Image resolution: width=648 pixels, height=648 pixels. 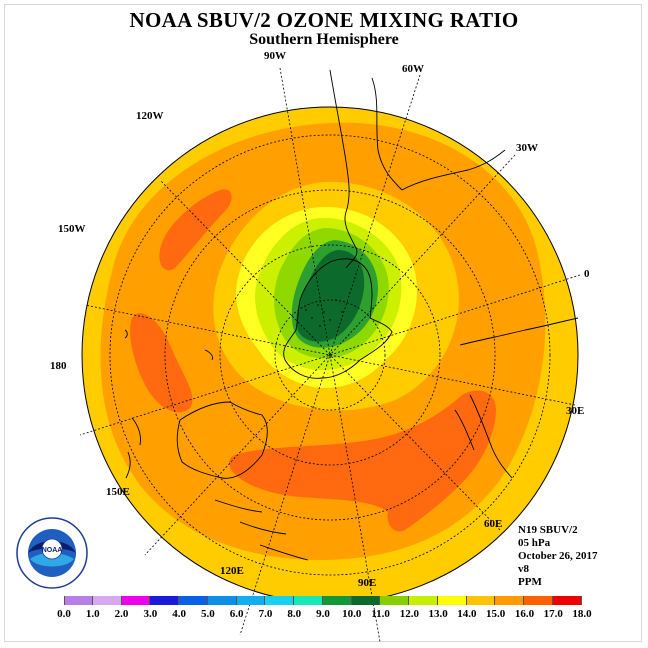 What do you see at coordinates (467, 614) in the screenshot?
I see `color-bar-tick-label: 14.0` at bounding box center [467, 614].